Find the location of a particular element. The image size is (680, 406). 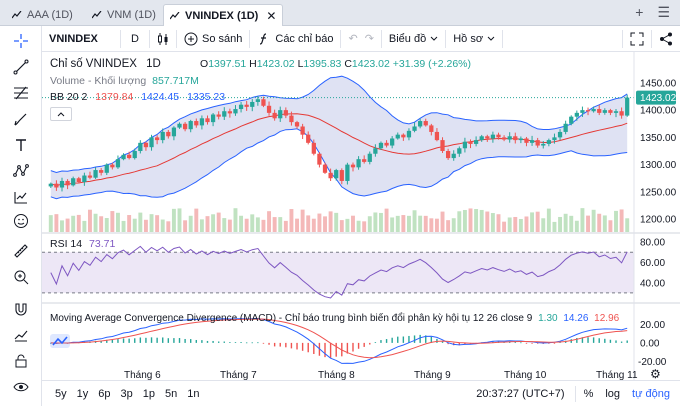

trend-lock-icon is located at coordinates (21, 335).